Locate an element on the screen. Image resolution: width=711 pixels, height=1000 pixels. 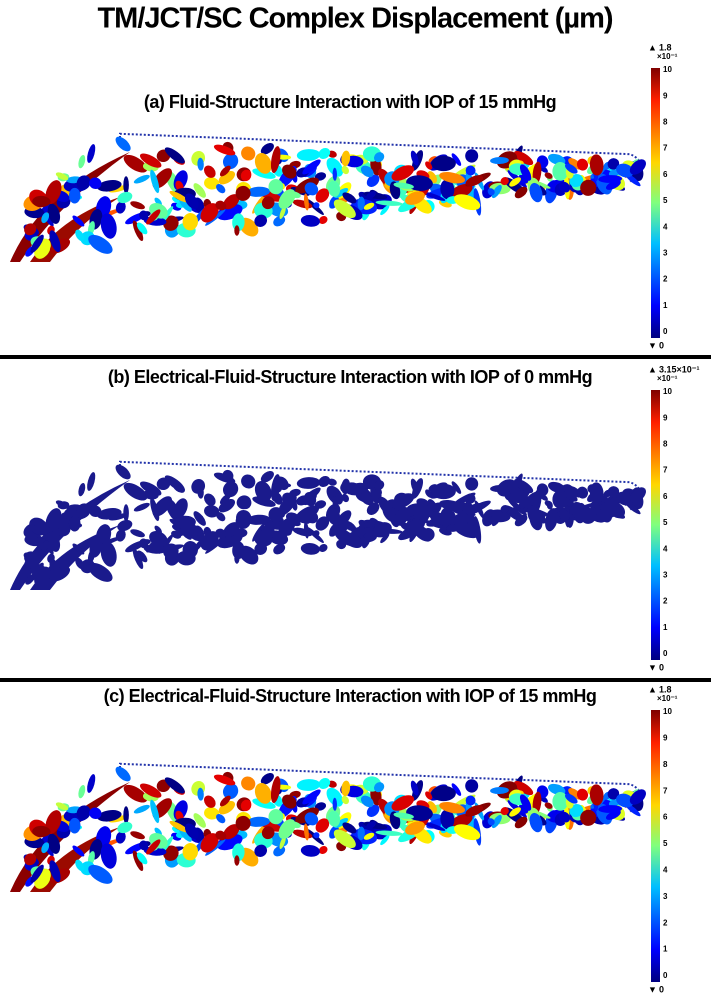
colorbar-exponent: ×10⁻¹ is located at coordinates (667, 698).